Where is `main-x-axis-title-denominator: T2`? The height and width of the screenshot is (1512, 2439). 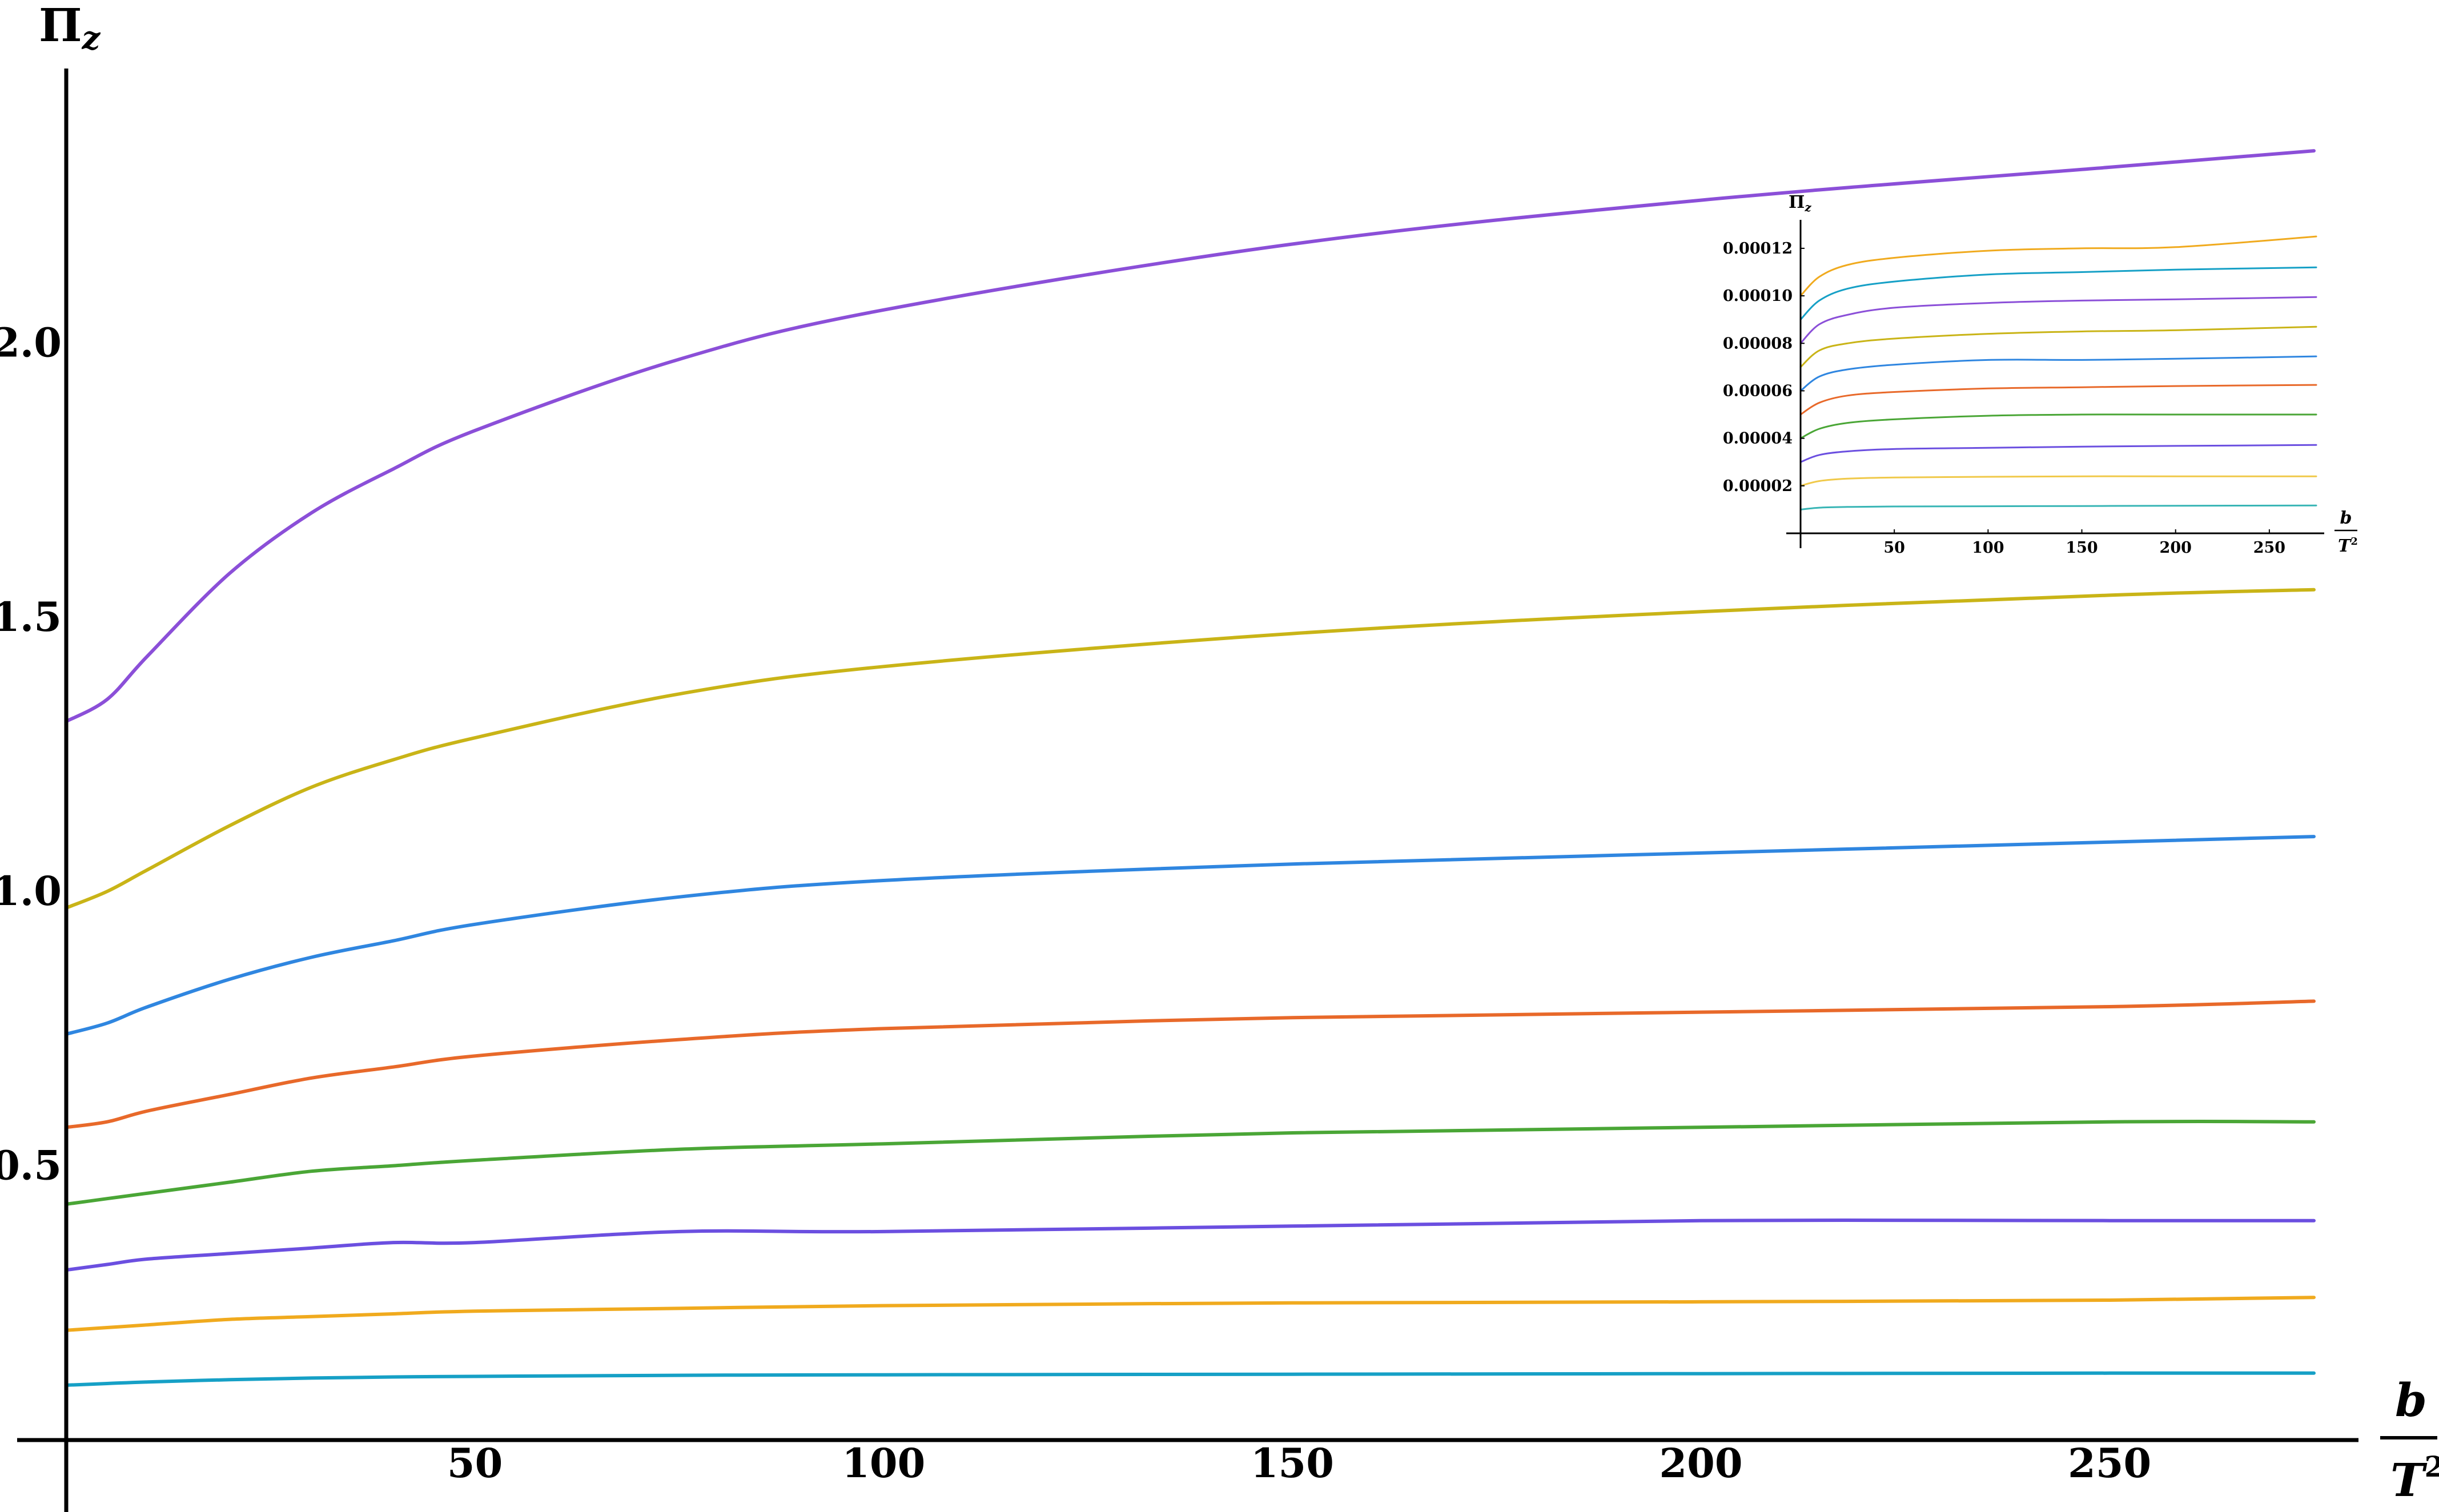
main-x-axis-title-denominator: T2 is located at coordinates (2414, 1479).